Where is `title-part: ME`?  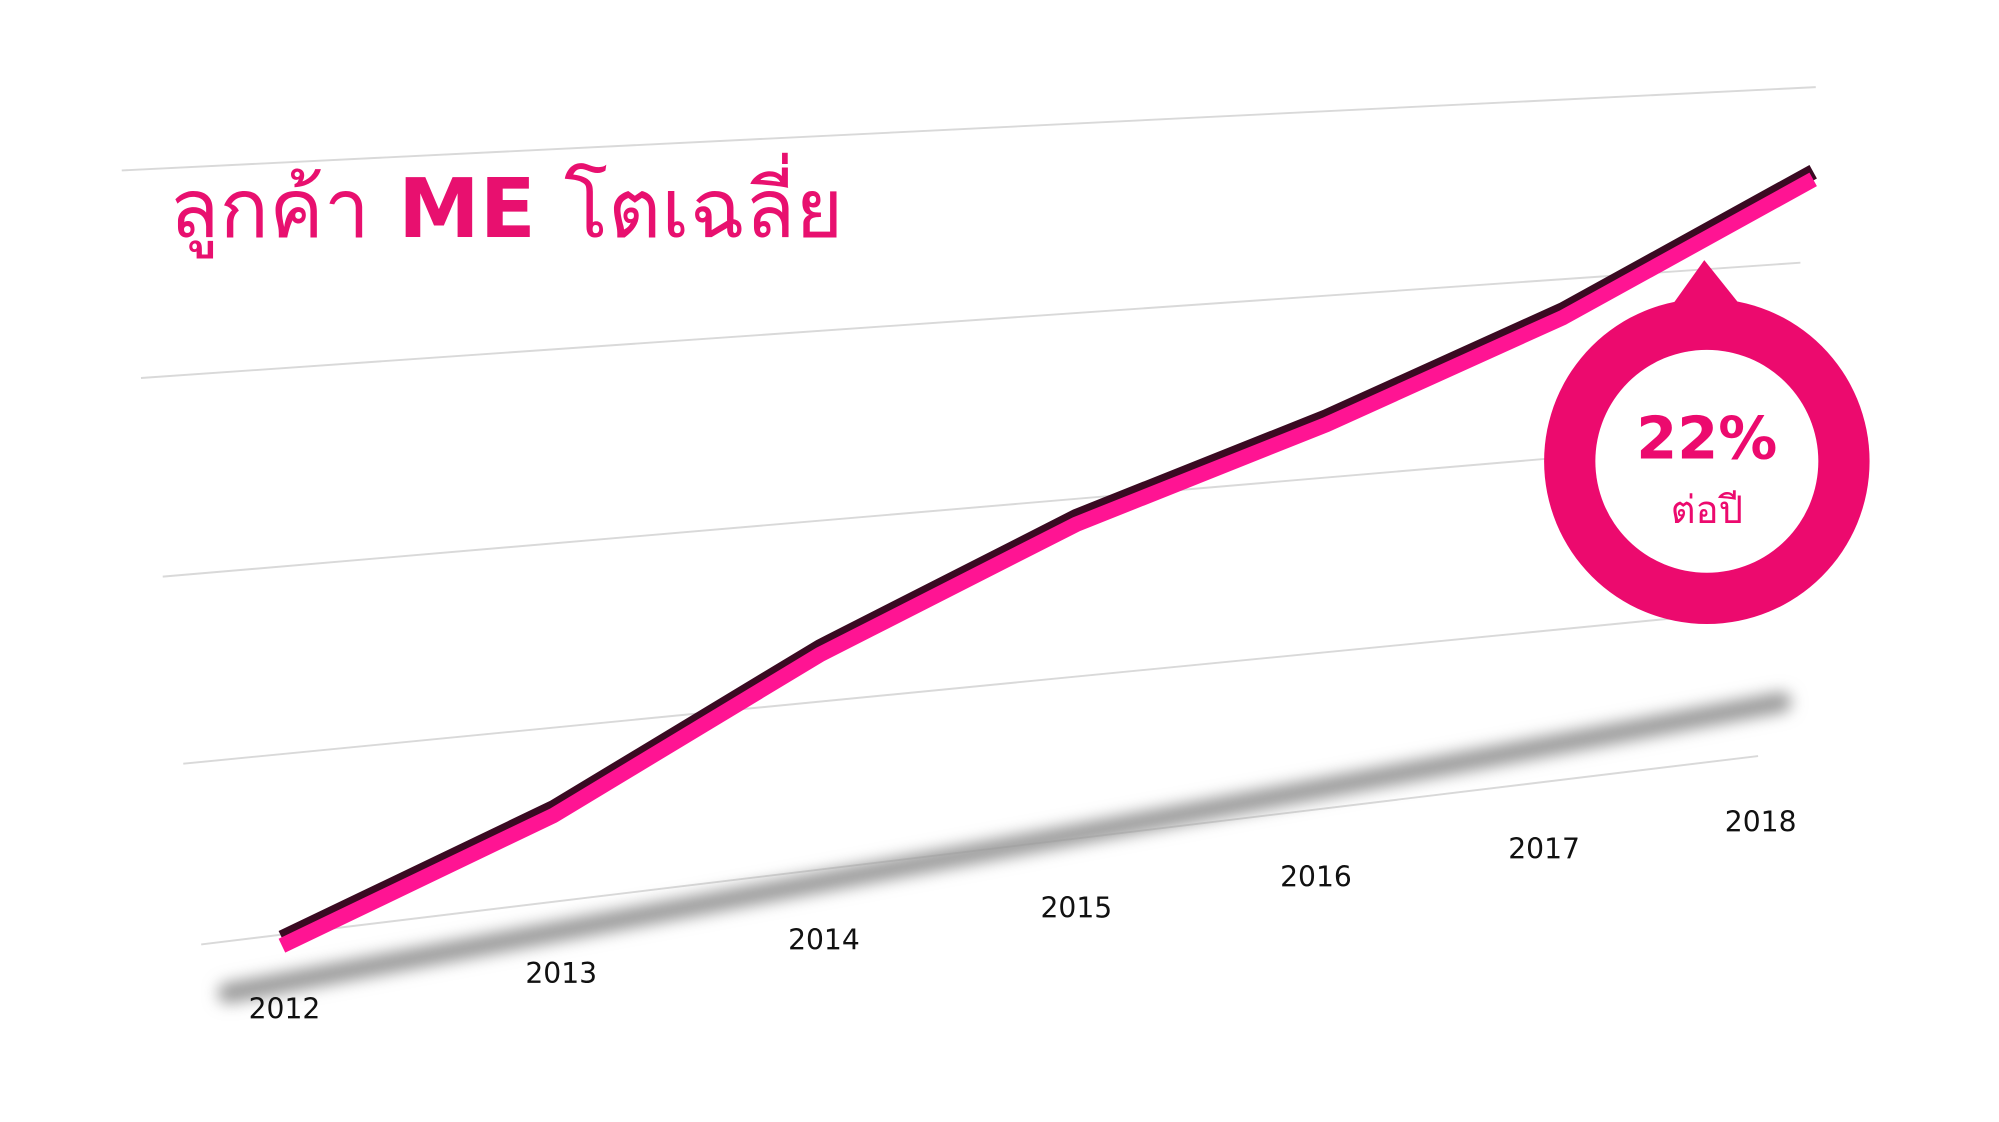
title-part: ME is located at coordinates (467, 209).